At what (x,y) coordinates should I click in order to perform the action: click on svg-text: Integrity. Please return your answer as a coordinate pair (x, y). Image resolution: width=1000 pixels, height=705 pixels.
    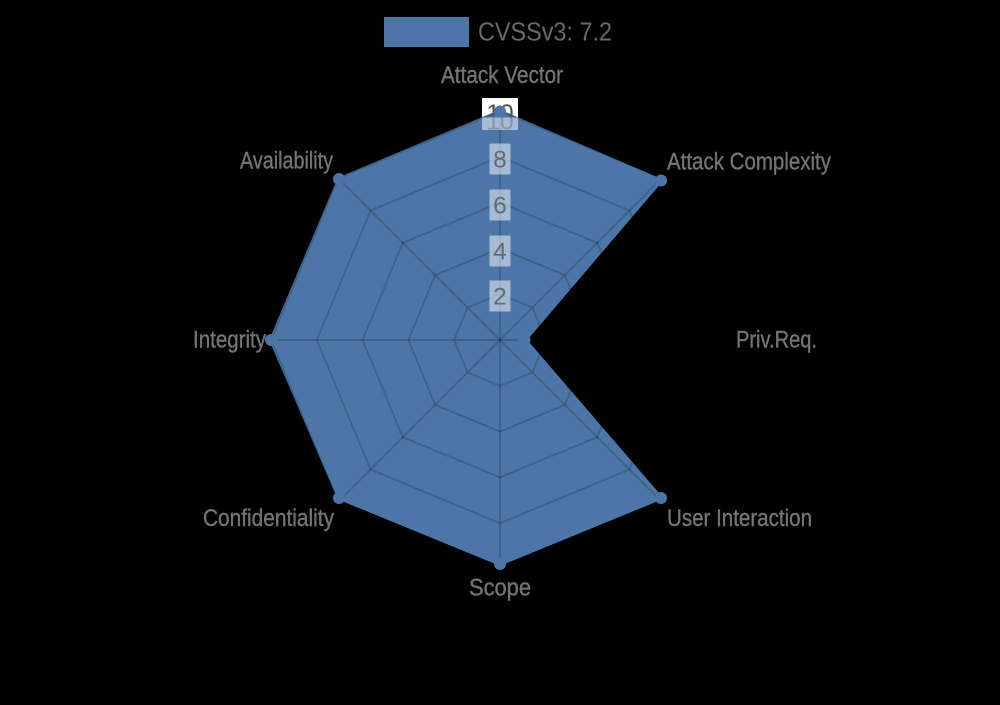
    Looking at the image, I should click on (229, 340).